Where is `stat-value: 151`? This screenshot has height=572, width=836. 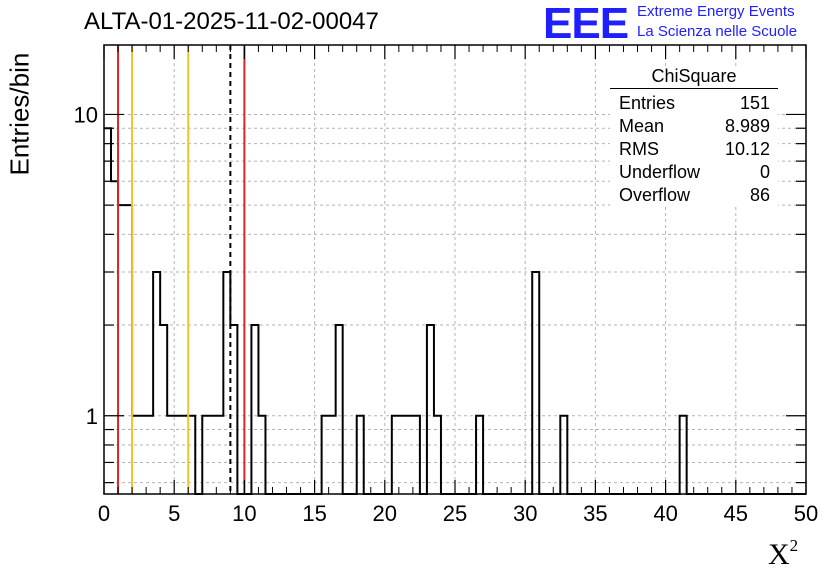
stat-value: 151 is located at coordinates (754, 103).